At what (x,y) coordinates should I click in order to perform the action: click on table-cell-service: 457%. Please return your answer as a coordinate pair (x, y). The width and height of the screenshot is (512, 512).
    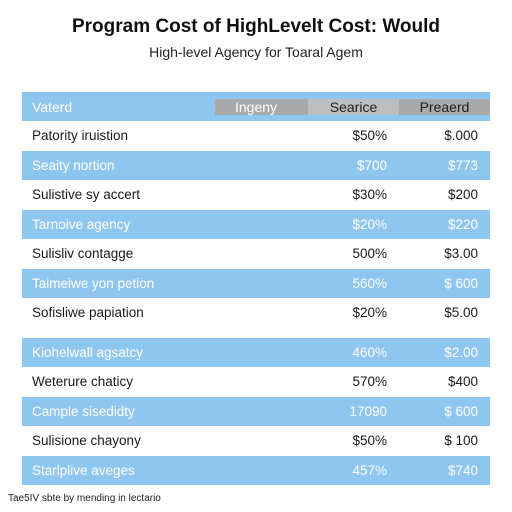
    Looking at the image, I should click on (369, 470).